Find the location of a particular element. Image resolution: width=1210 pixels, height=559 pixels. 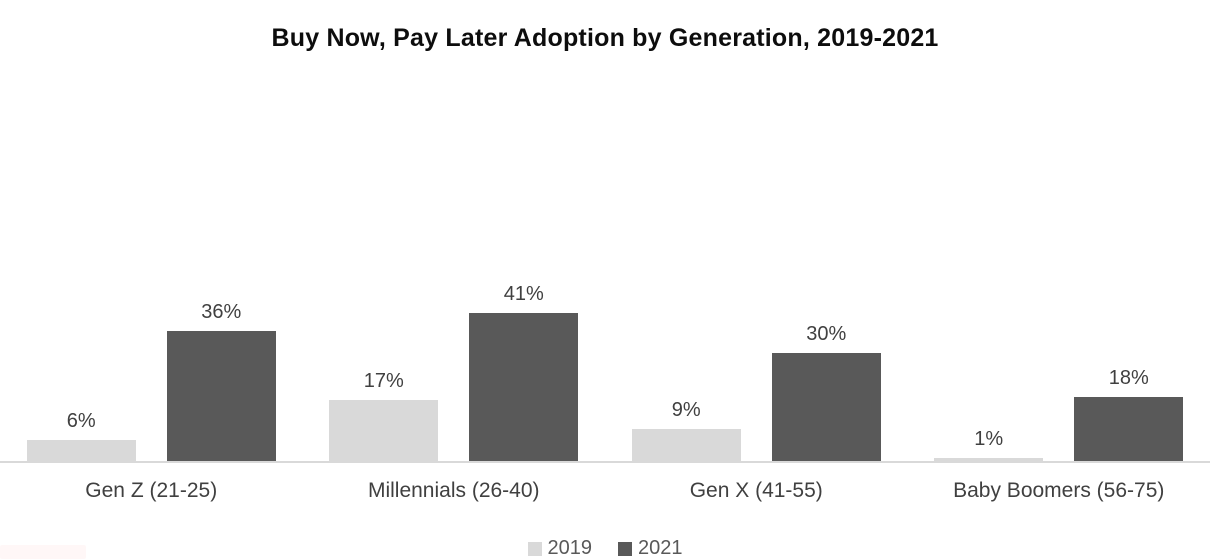

category-label-gen-z: Gen Z (21-25) is located at coordinates (151, 490).